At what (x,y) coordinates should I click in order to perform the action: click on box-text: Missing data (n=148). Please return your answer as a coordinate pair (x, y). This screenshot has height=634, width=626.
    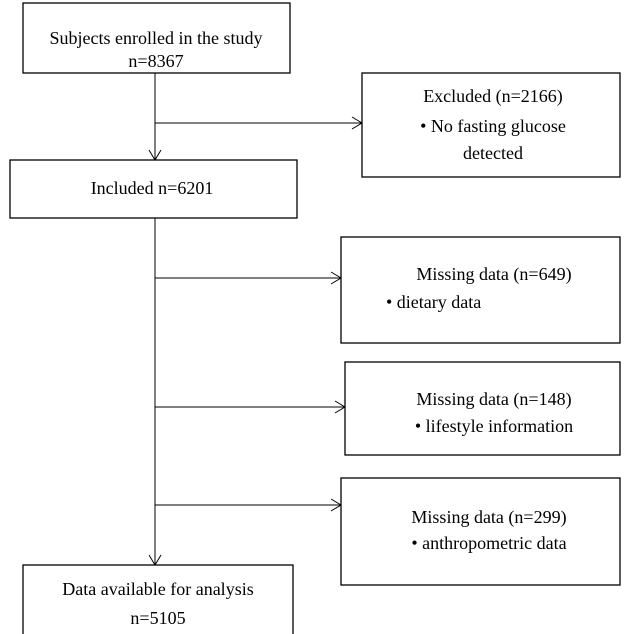
    Looking at the image, I should click on (493, 399).